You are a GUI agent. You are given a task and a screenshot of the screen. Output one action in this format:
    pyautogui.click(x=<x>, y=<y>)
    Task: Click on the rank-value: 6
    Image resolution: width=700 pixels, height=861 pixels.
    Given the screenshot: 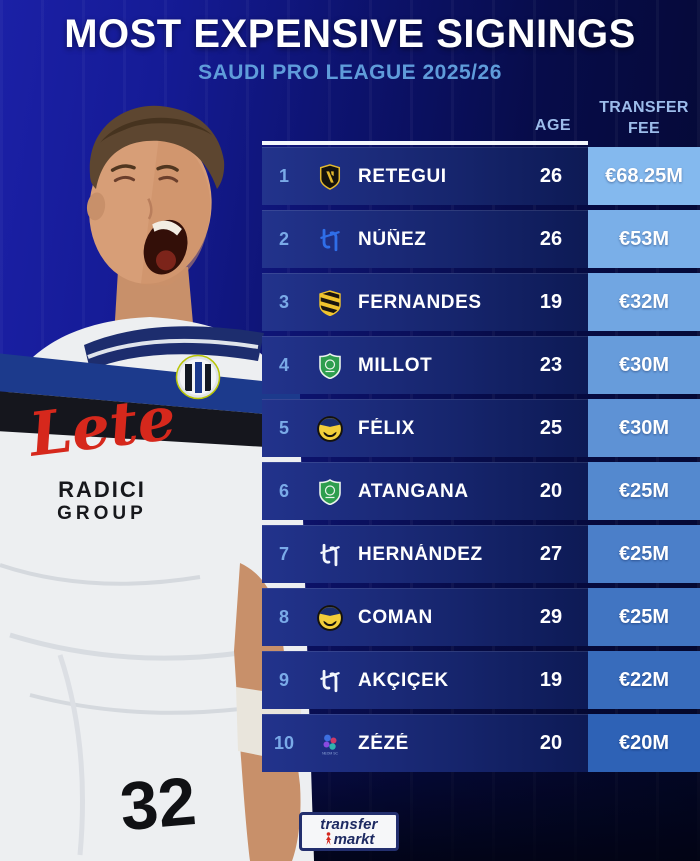 What is the action you would take?
    pyautogui.click(x=283, y=491)
    